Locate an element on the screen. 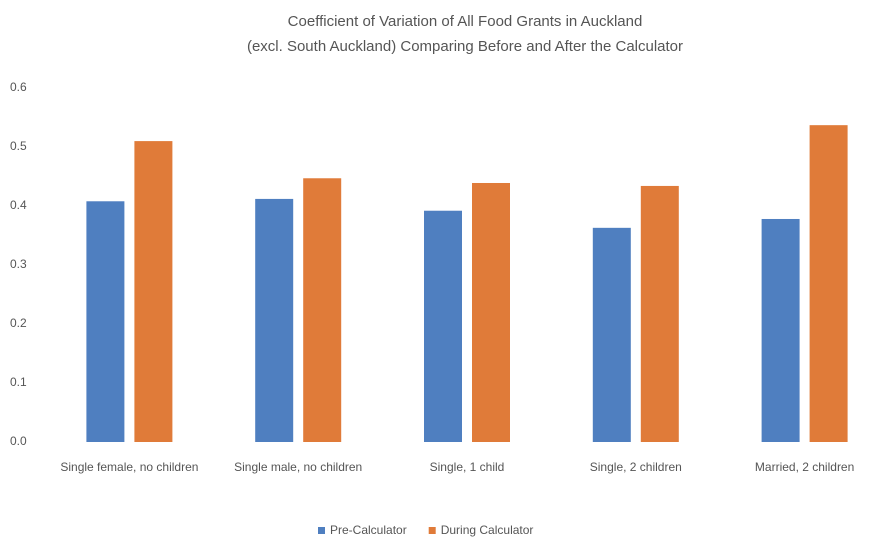 This screenshot has height=542, width=889. x-tick-label: Single female, no children is located at coordinates (129, 467).